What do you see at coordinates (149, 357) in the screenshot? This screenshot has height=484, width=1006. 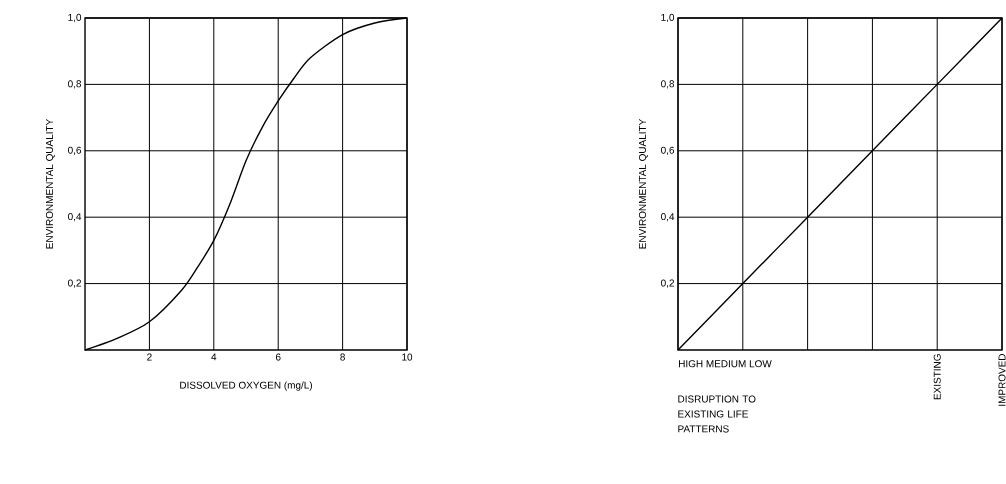 I see `x-tick-label: 2` at bounding box center [149, 357].